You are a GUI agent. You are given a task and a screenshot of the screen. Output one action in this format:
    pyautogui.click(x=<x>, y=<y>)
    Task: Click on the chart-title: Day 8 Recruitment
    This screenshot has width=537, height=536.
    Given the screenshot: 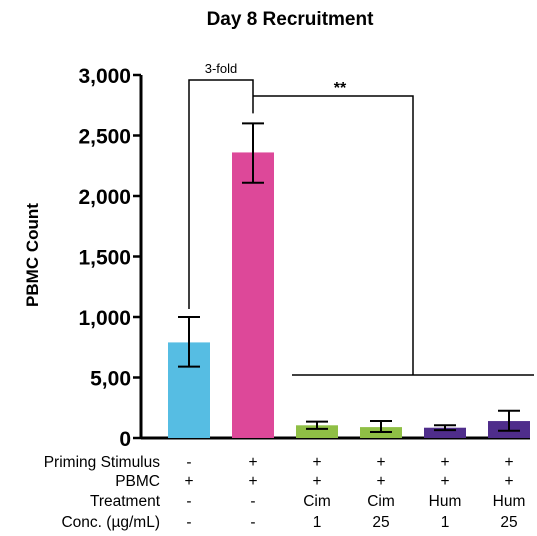 What is the action you would take?
    pyautogui.click(x=291, y=19)
    